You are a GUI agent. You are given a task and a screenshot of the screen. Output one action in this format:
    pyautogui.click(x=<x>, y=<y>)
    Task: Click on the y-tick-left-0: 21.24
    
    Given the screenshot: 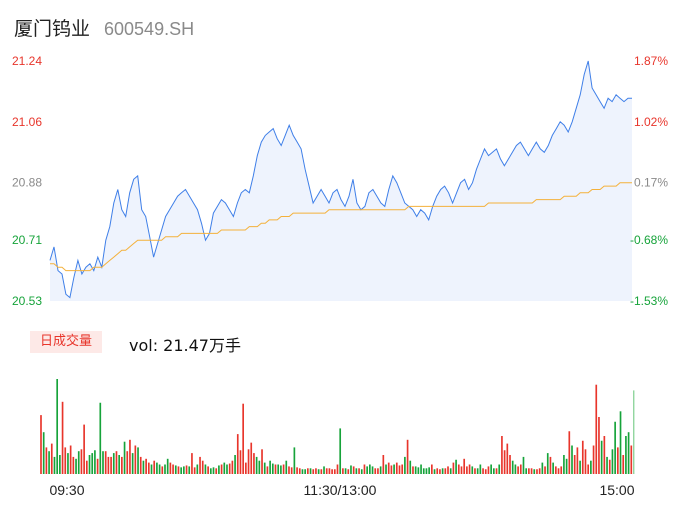 What is the action you would take?
    pyautogui.click(x=27, y=61)
    